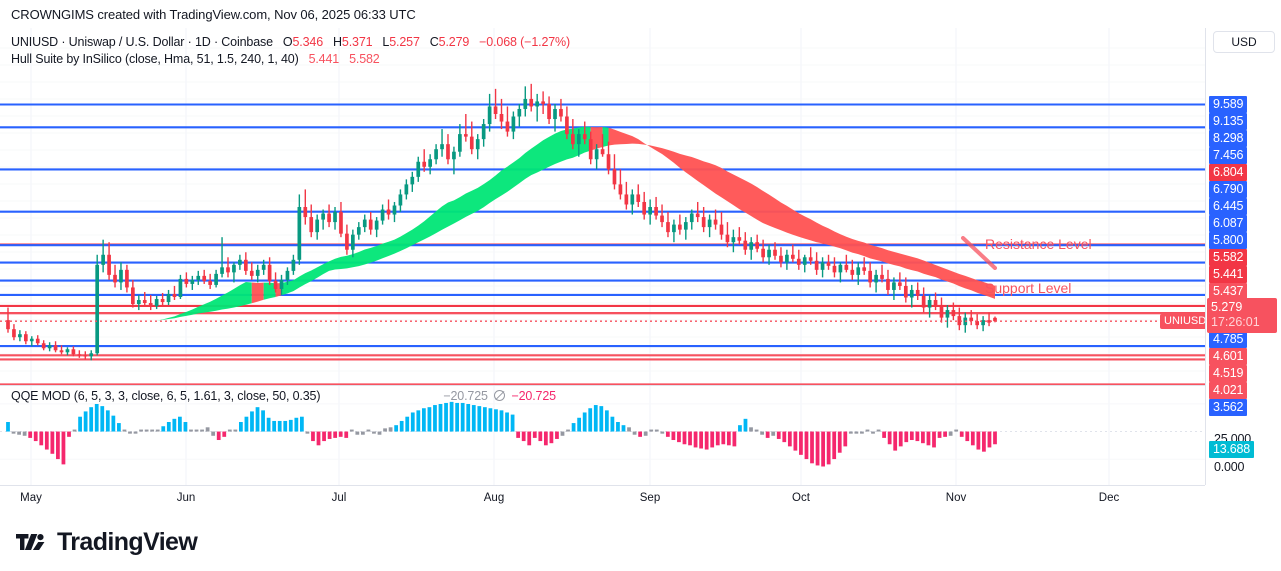  What do you see at coordinates (1228, 274) in the screenshot?
I see `price-axis-label: 5.441` at bounding box center [1228, 274].